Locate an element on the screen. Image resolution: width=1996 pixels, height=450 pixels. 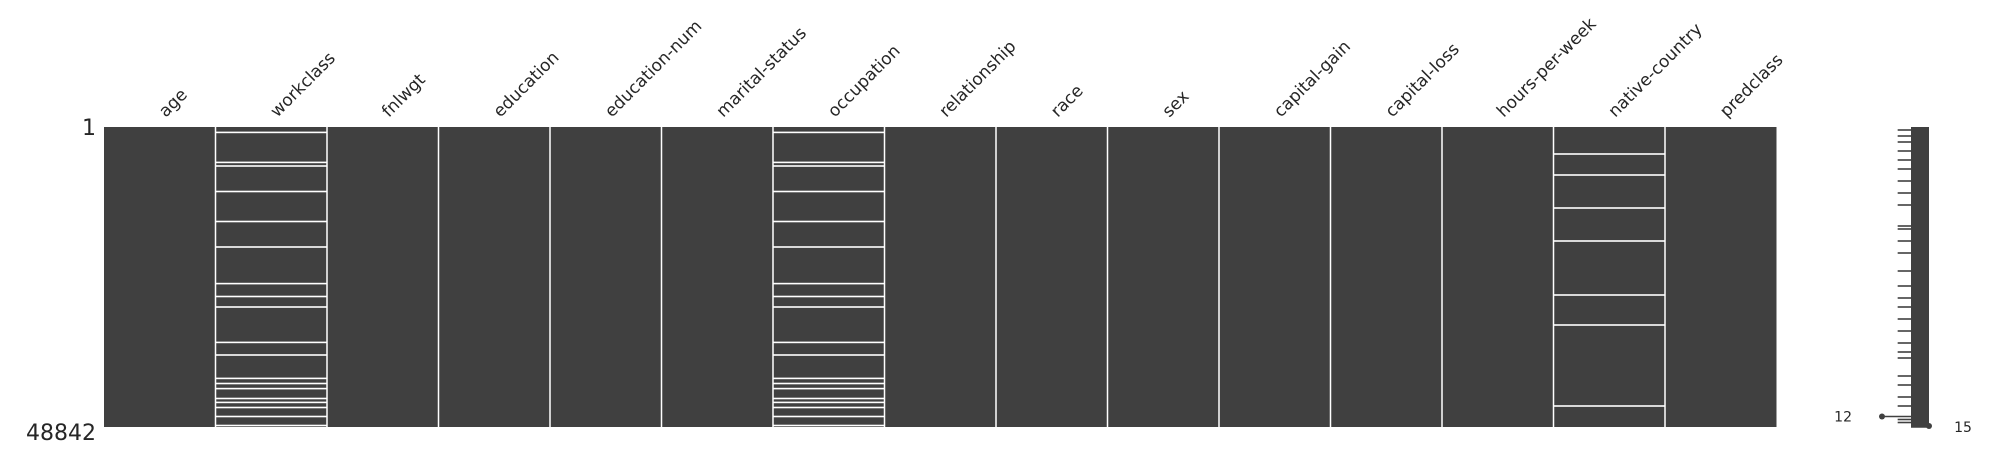
matrix-column-relationship is located at coordinates (940, 277).